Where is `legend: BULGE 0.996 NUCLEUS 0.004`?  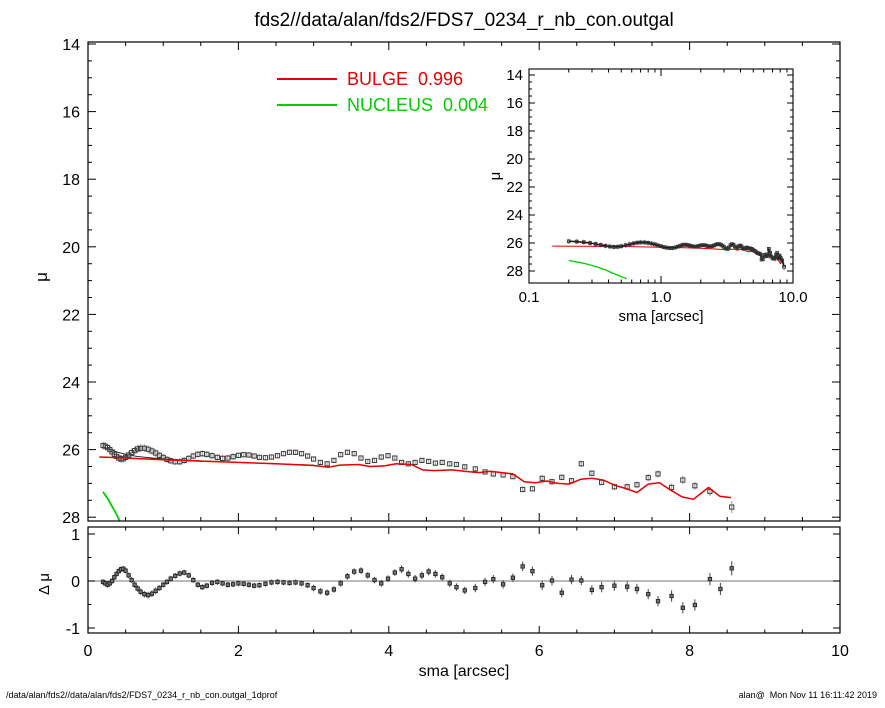
legend: BULGE 0.996 NUCLEUS 0.004 is located at coordinates (382, 92).